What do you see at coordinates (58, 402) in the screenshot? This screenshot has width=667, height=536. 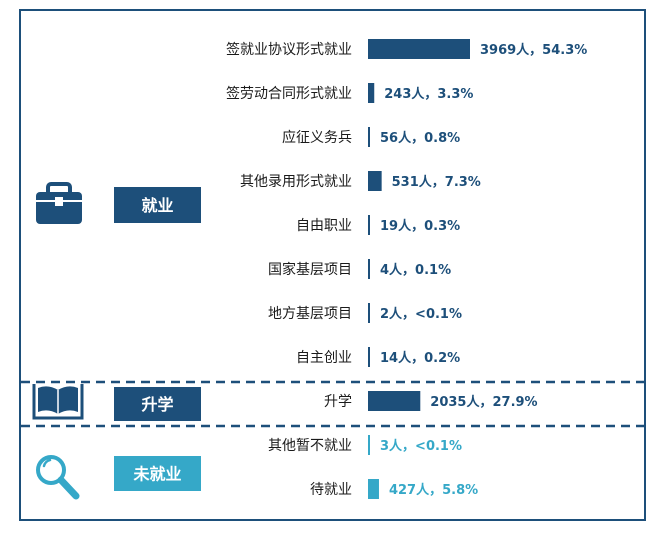 I see `open-book-icon` at bounding box center [58, 402].